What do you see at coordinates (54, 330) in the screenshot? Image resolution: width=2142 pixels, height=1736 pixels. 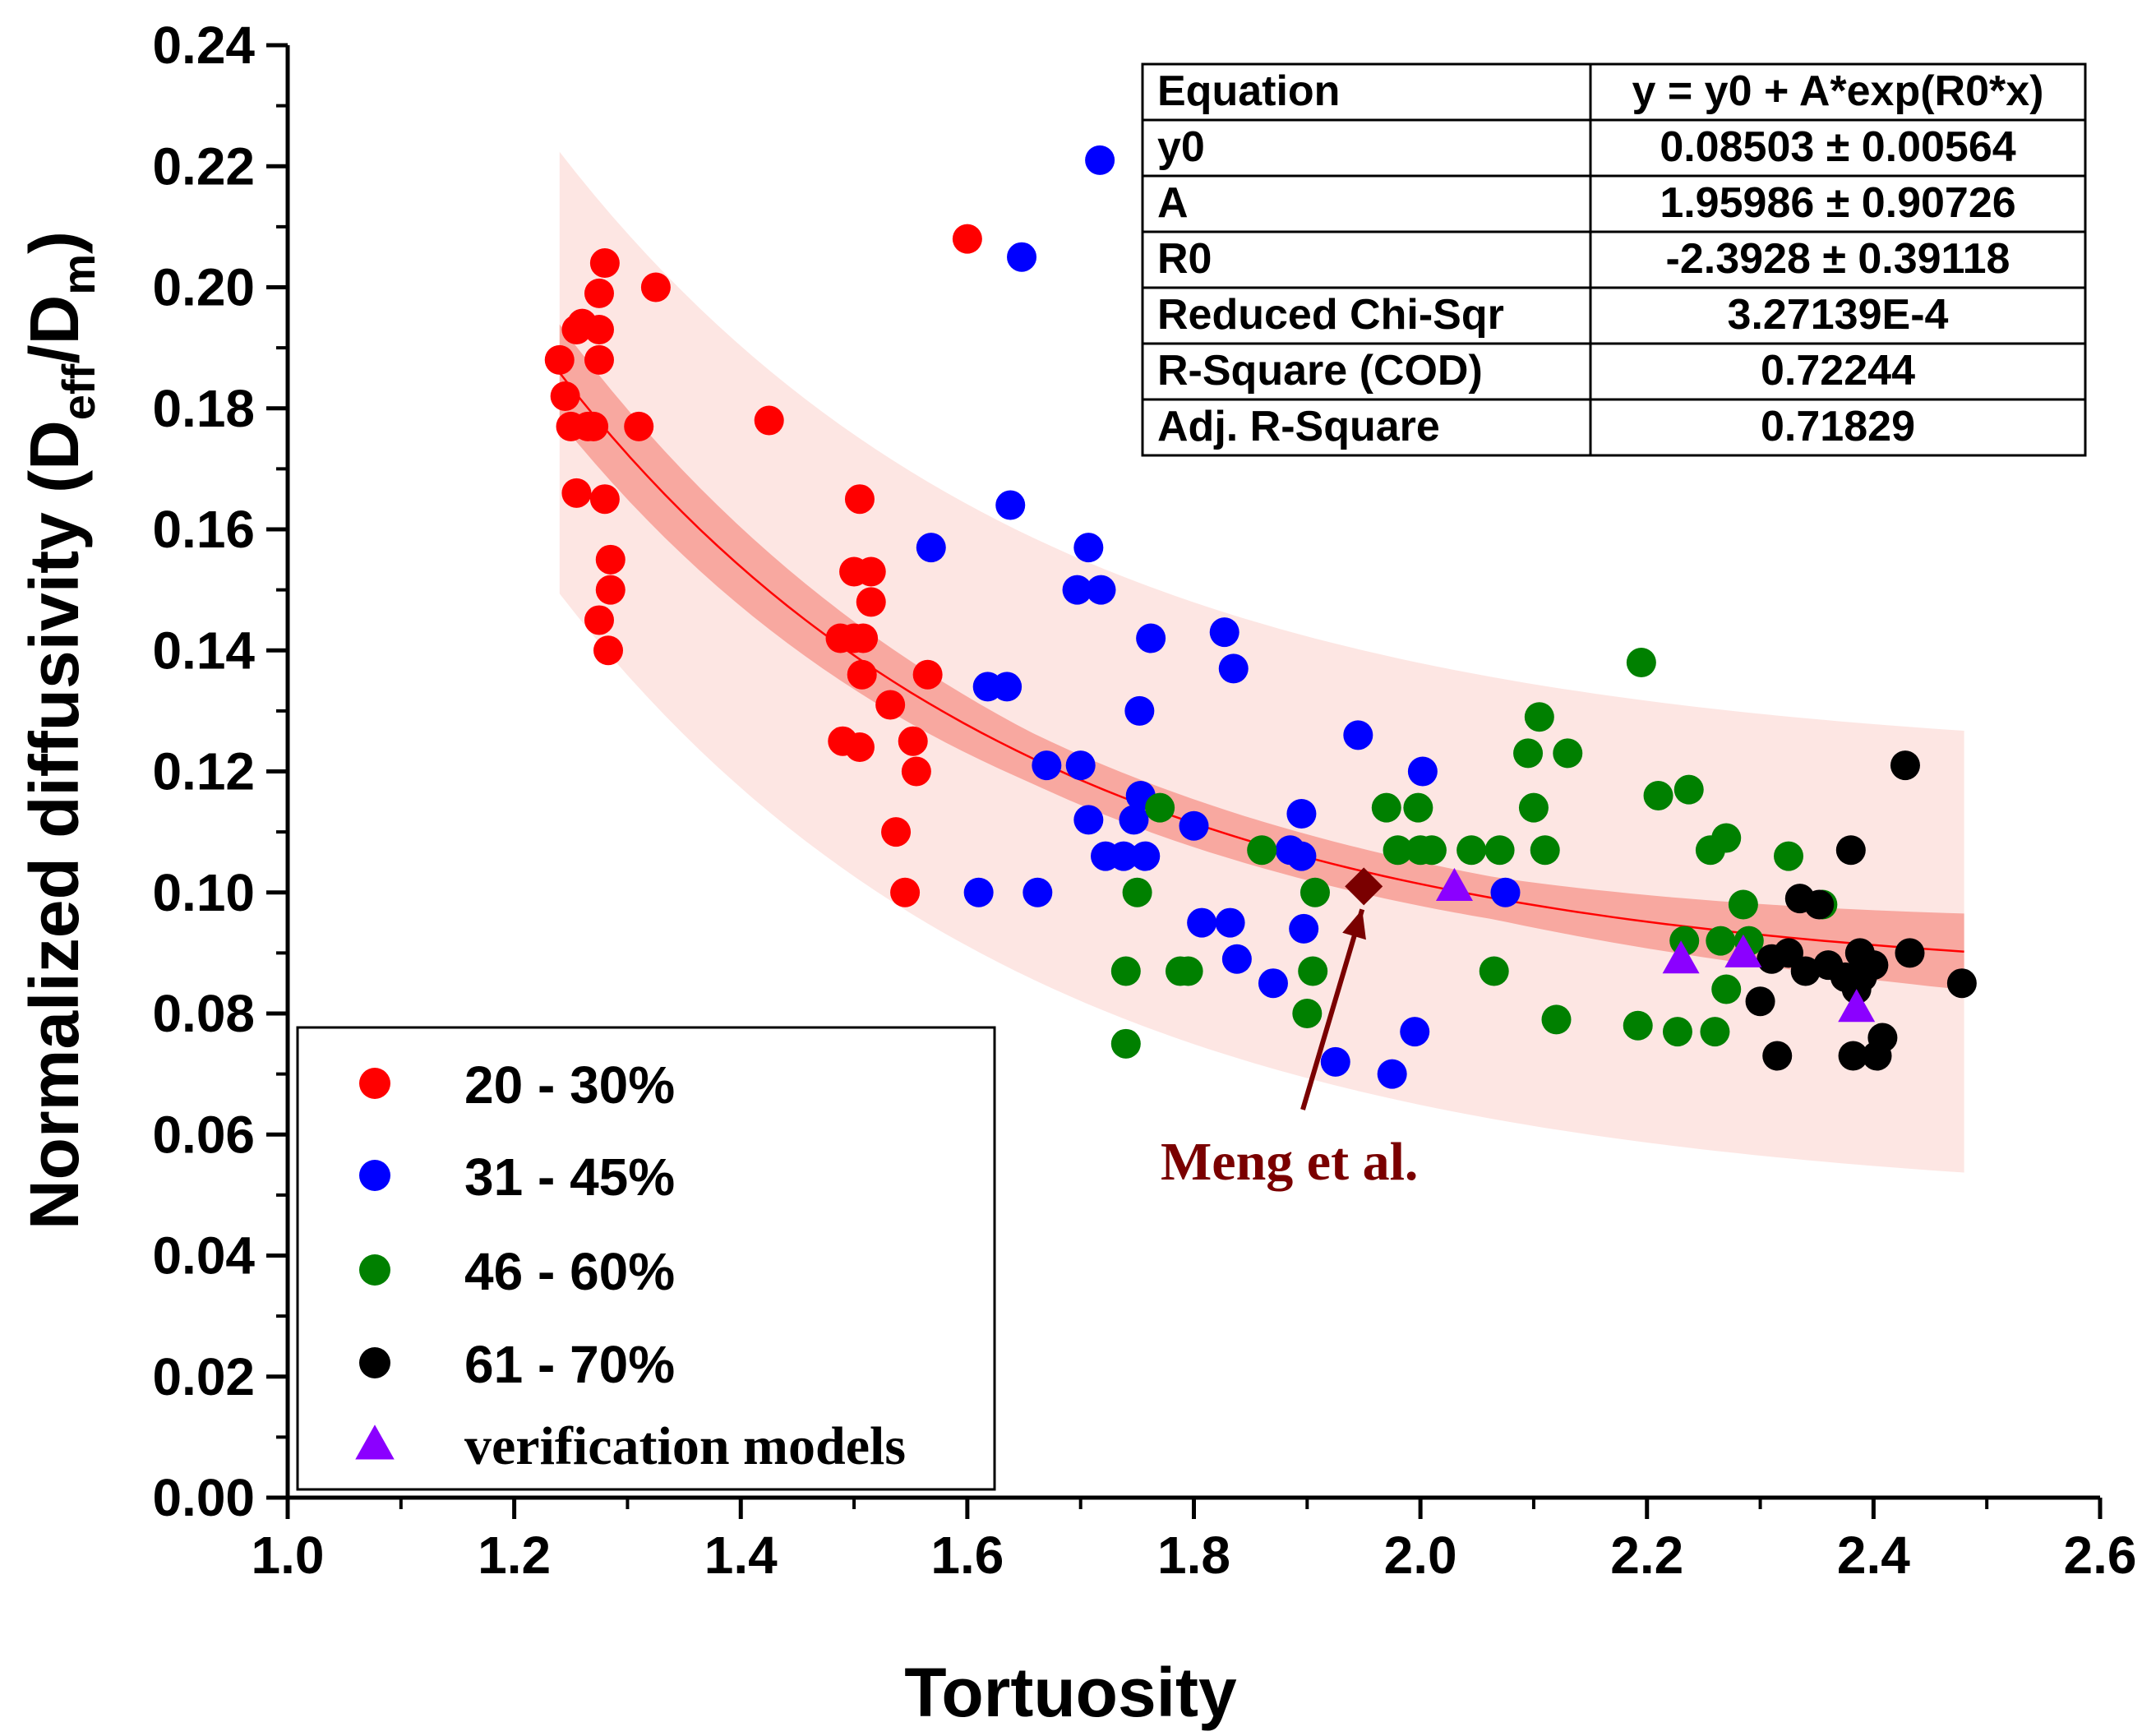 I see `y-title-mid: /D` at bounding box center [54, 330].